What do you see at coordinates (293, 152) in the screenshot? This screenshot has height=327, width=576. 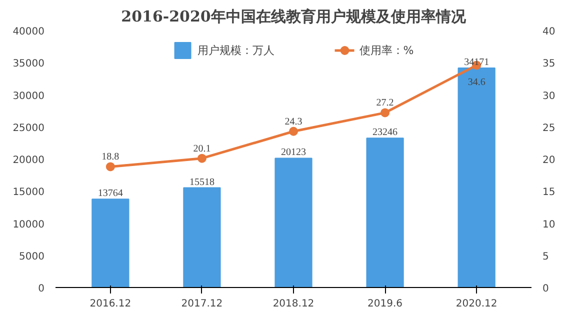 I see `data-label: 20123` at bounding box center [293, 152].